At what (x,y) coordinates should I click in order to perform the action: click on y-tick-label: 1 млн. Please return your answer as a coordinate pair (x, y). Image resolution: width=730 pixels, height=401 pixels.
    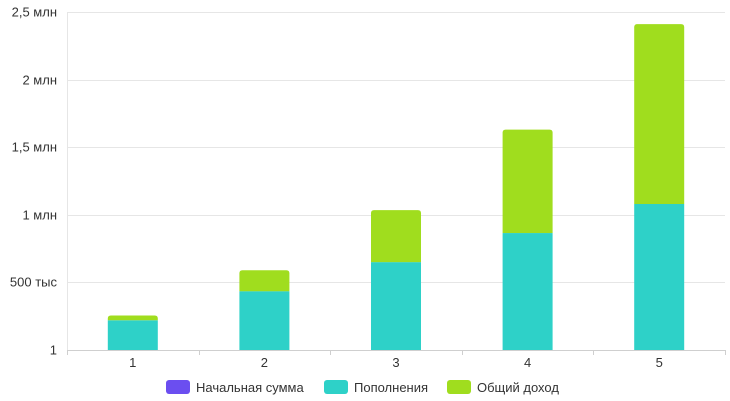
    Looking at the image, I should click on (39, 215).